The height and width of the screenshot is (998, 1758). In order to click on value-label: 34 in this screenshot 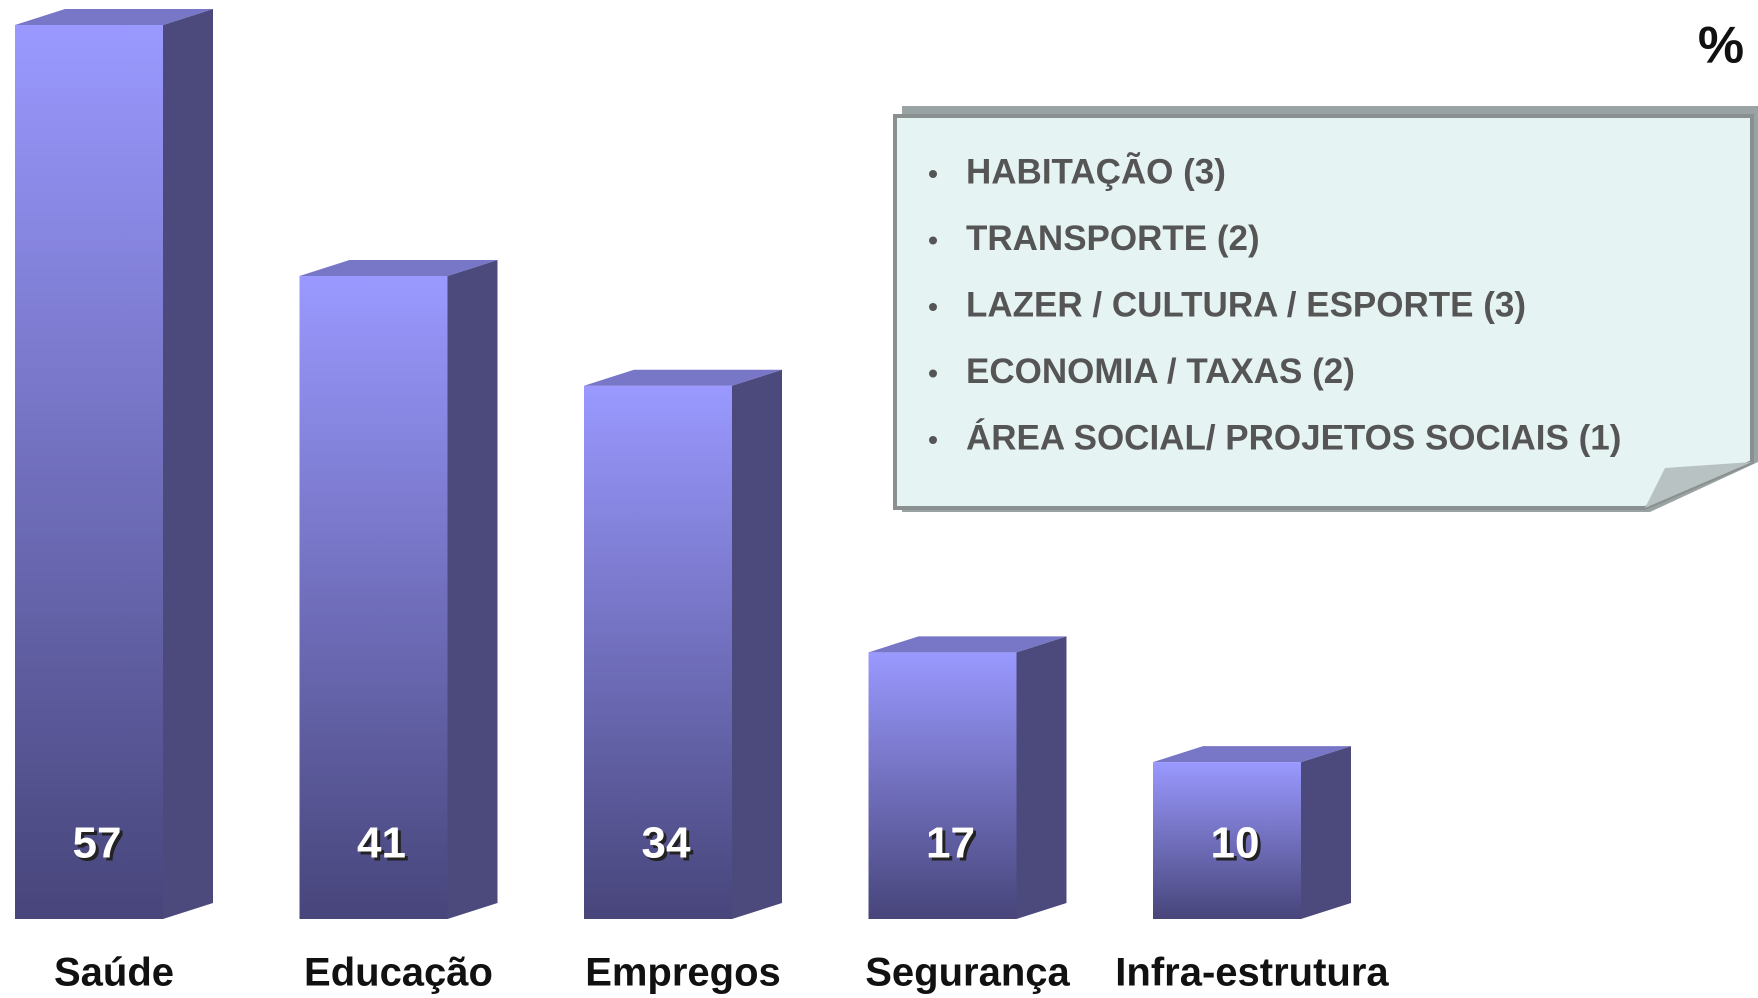, I will do `click(666, 843)`.